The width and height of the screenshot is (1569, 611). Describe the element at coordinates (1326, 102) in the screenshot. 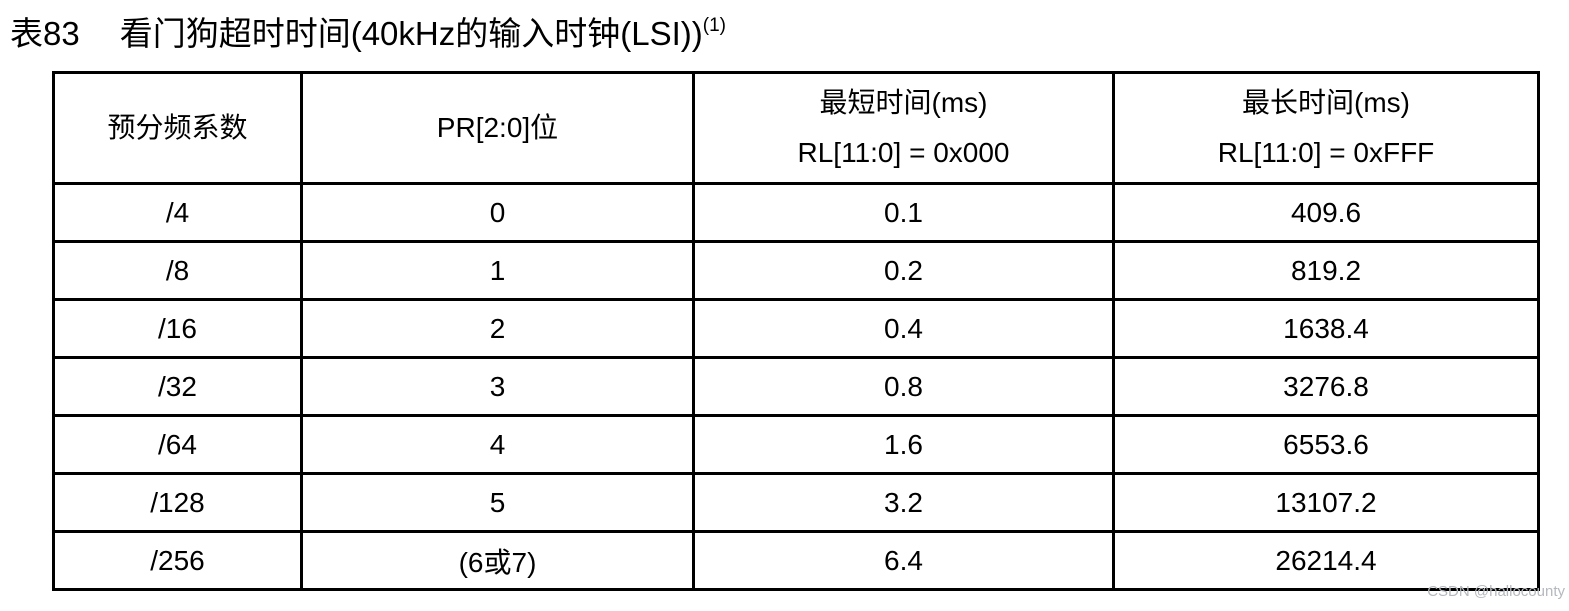

I see `column-header-label: 最长时间(ms)` at that location.